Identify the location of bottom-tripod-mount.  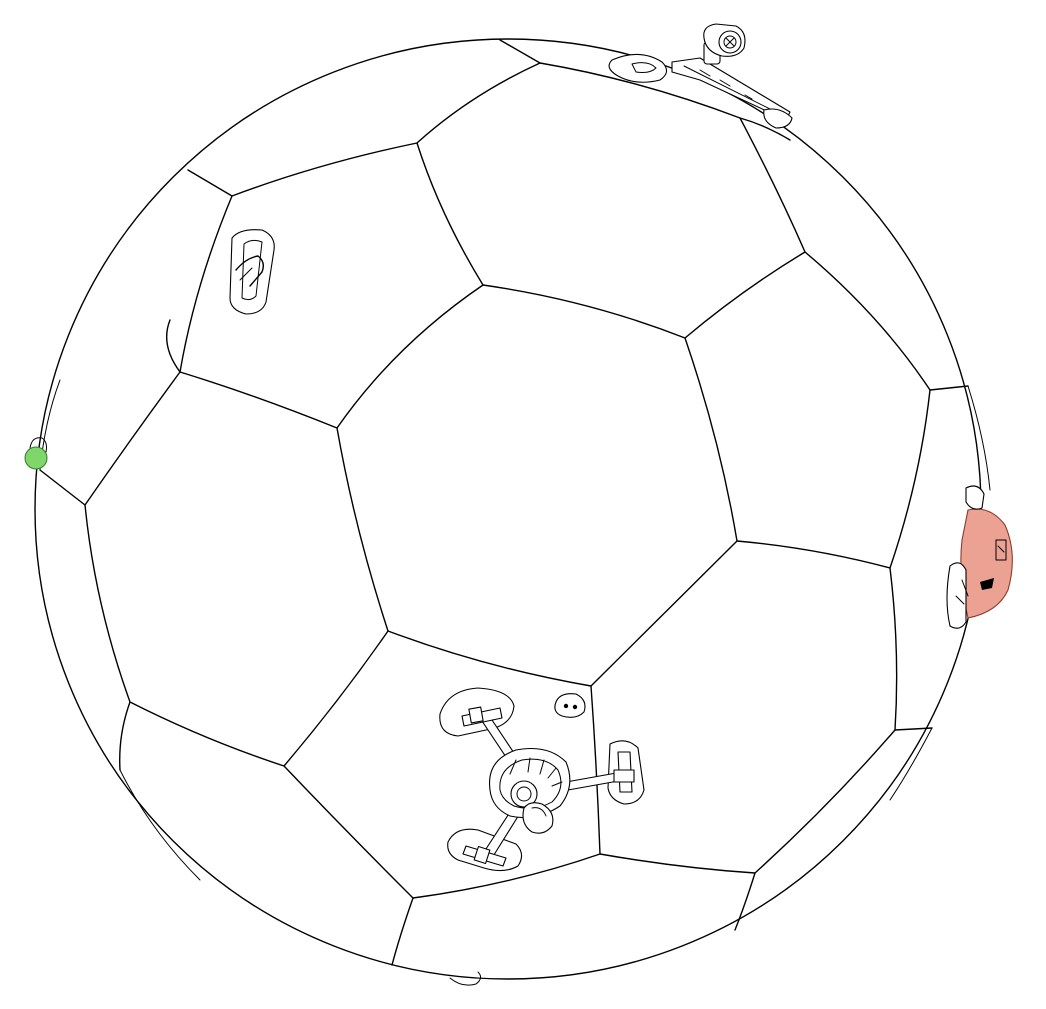
(542, 779).